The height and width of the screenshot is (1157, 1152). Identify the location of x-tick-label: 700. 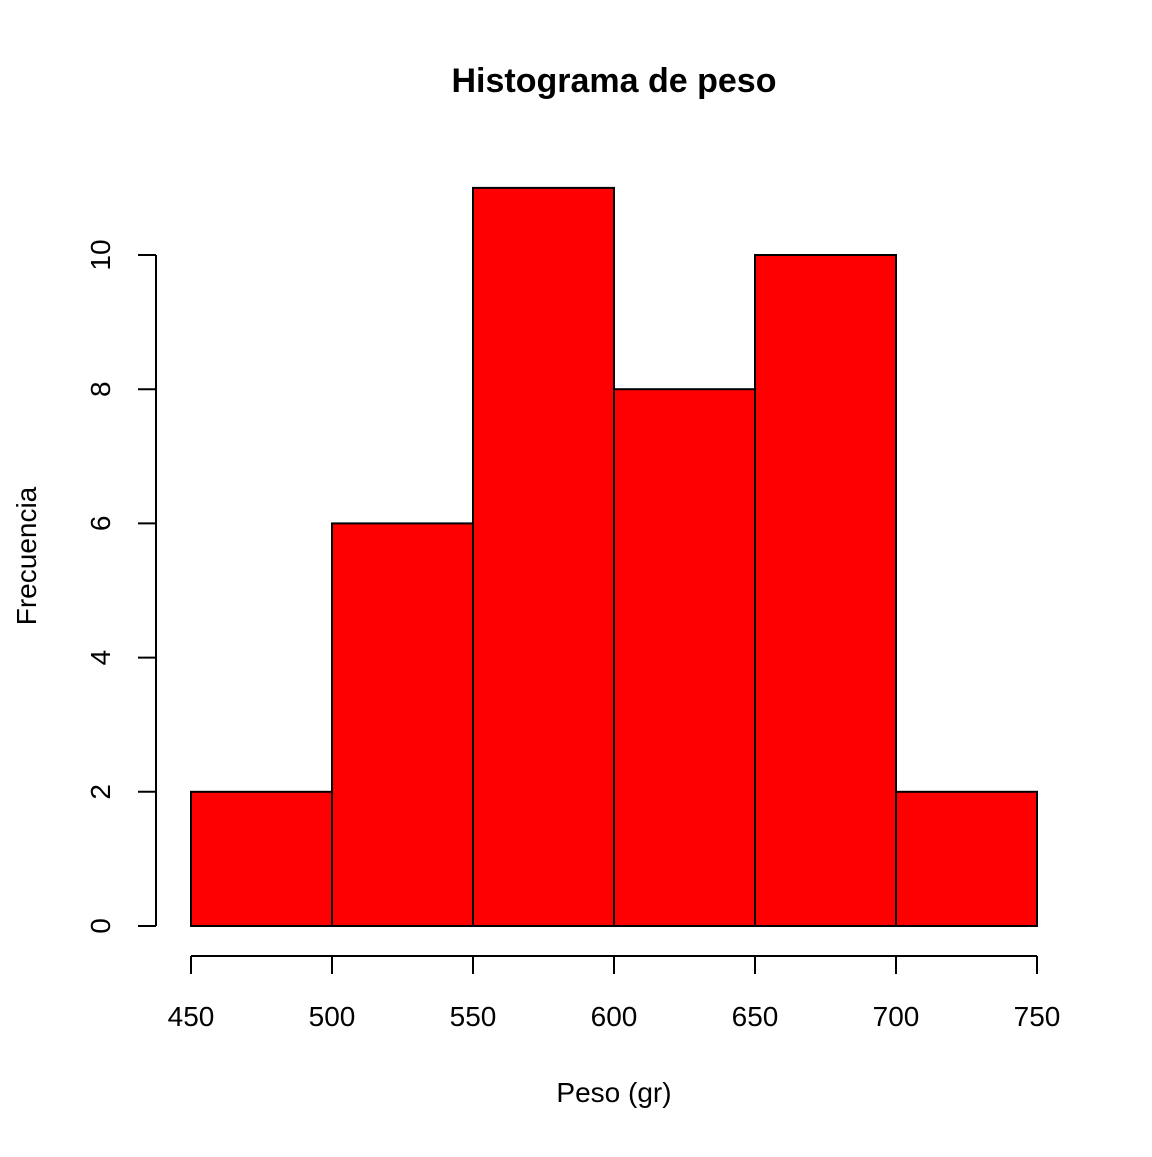
(896, 1016).